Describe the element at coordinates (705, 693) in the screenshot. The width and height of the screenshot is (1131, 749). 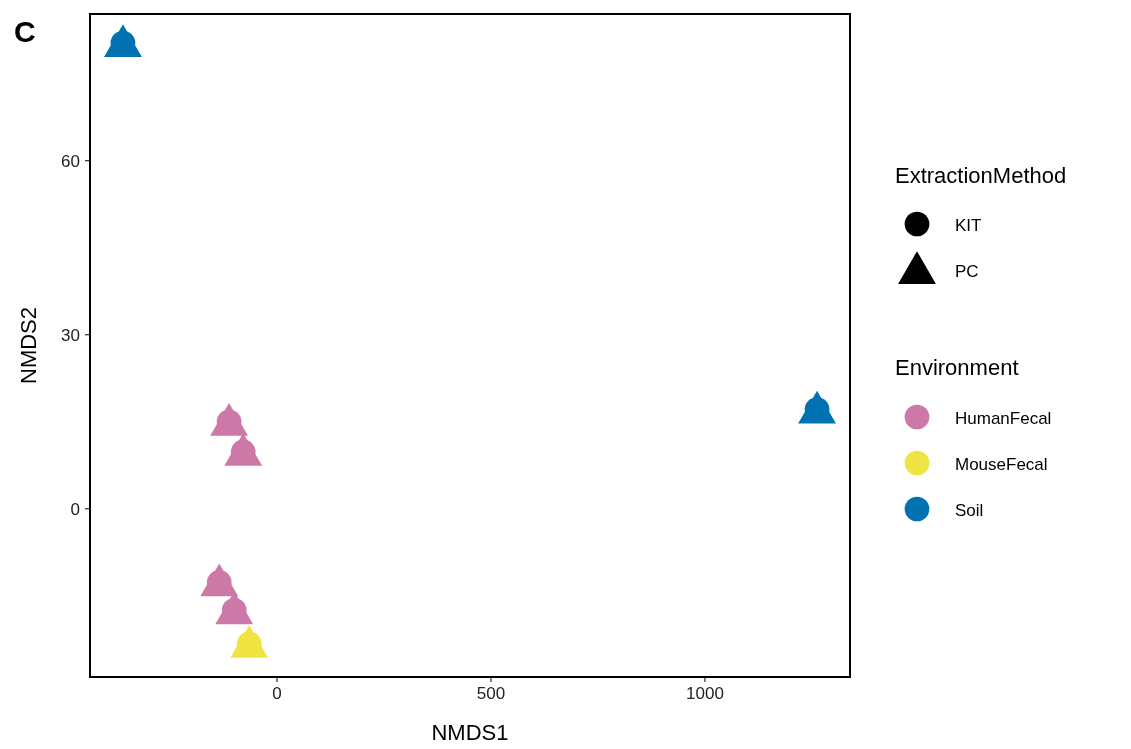
I see `x-tick-label: 1000` at that location.